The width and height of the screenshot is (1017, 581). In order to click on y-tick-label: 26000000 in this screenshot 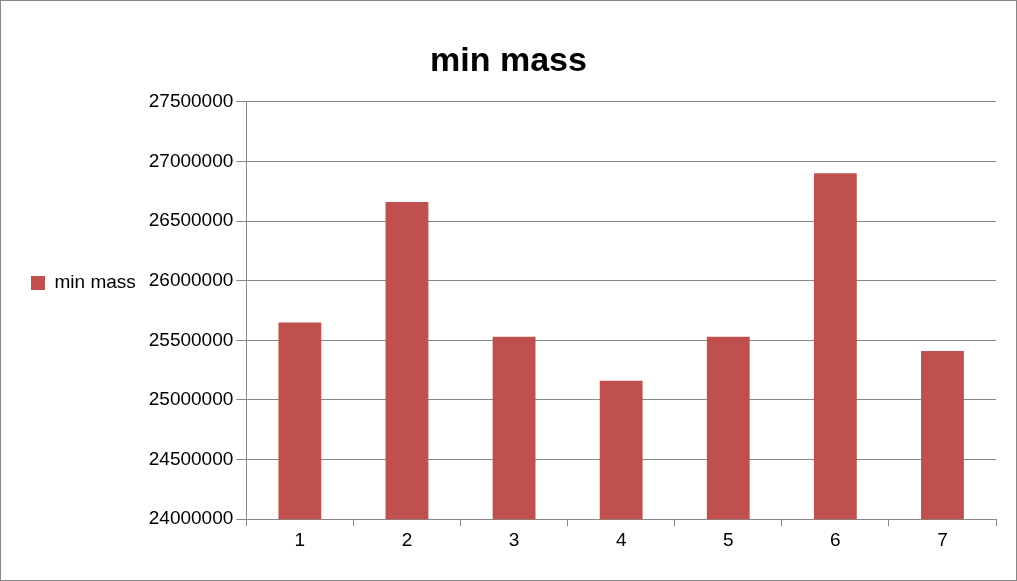, I will do `click(191, 279)`.